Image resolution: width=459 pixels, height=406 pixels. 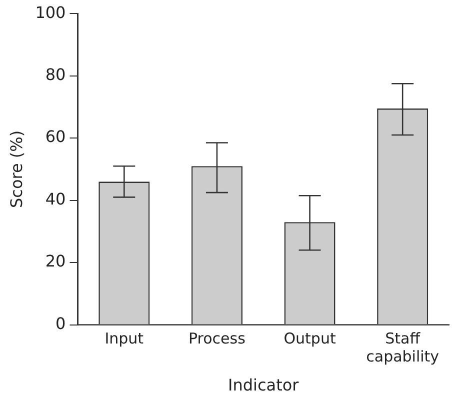 What do you see at coordinates (264, 385) in the screenshot?
I see `x-axis-title: Indicator` at bounding box center [264, 385].